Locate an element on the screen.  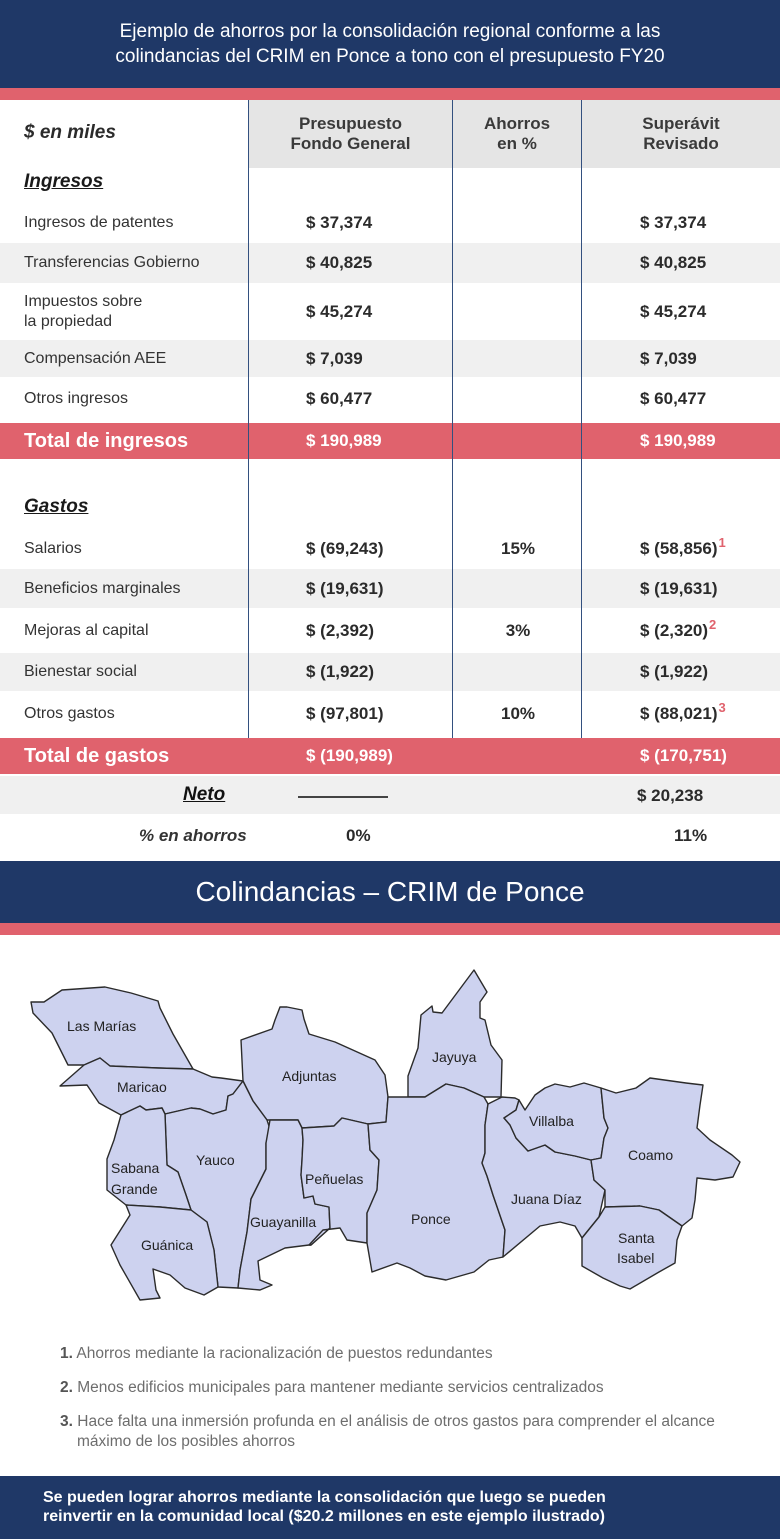
savings-pct-revised: 11% is located at coordinates (691, 835).